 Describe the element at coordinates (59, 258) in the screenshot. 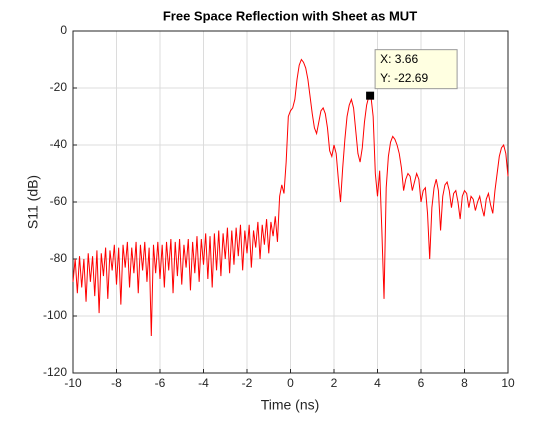

I see `y-tick-label: -80` at that location.